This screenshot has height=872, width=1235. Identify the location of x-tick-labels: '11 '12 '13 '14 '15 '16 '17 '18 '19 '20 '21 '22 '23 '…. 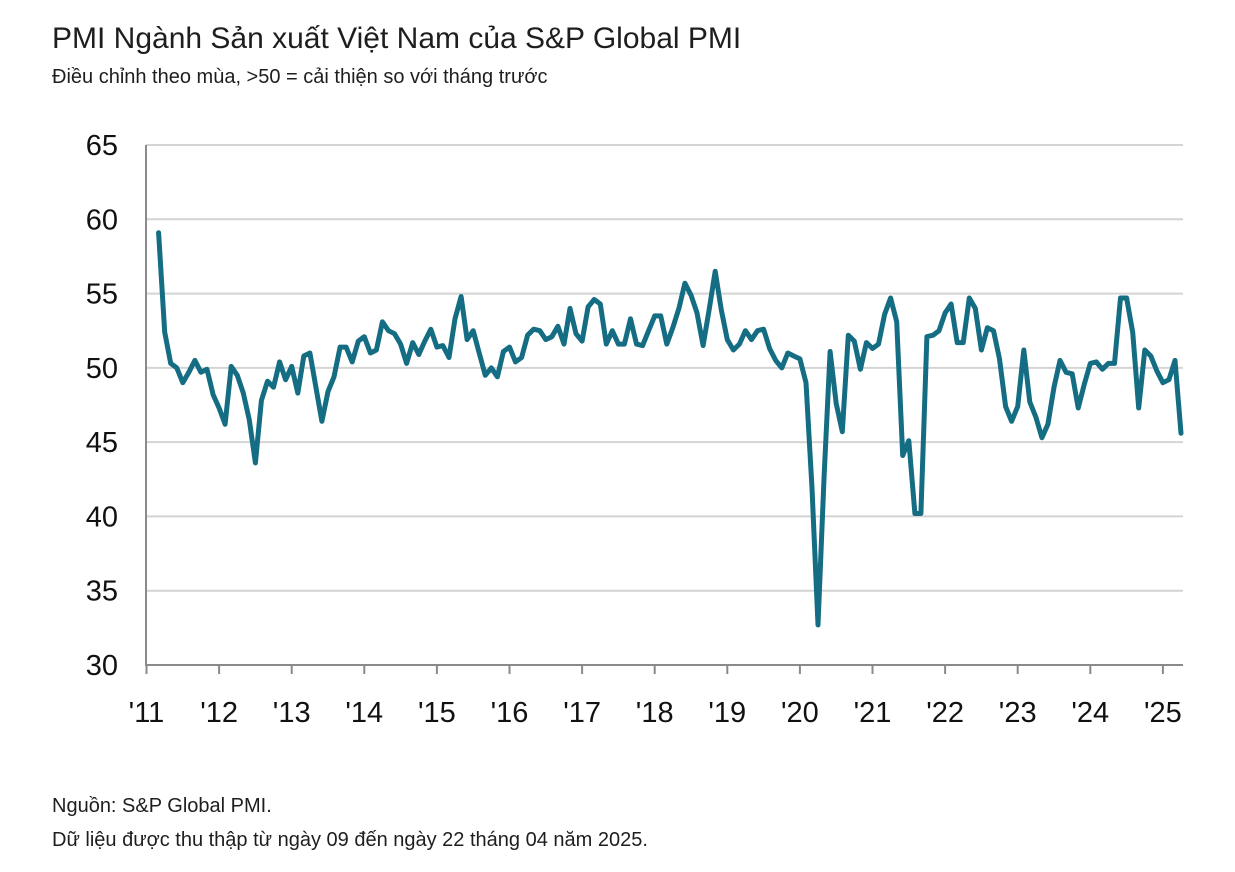
(655, 713).